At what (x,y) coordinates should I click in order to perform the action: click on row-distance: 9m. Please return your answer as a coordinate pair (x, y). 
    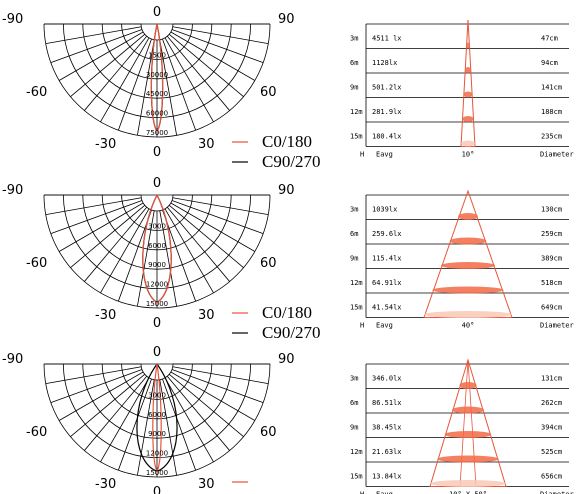
    Looking at the image, I should click on (354, 428).